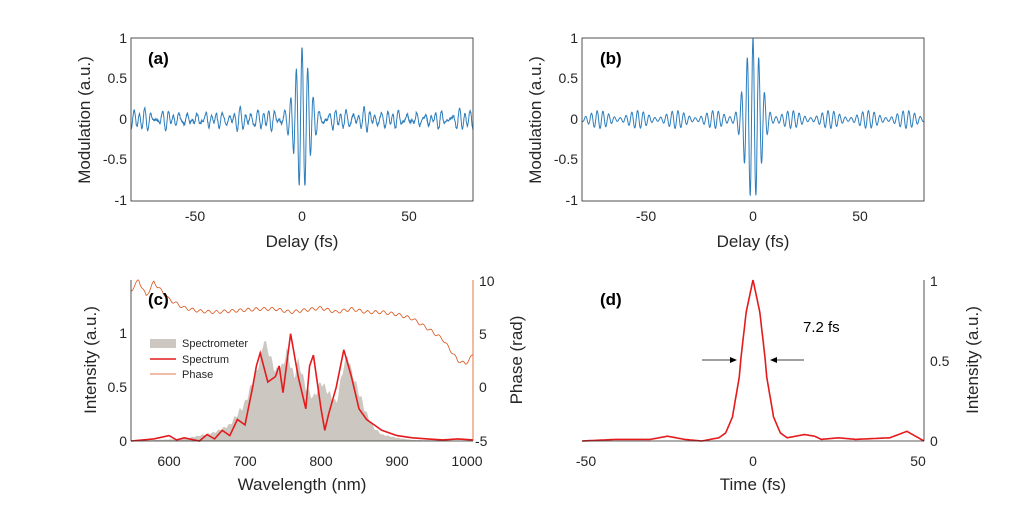  Describe the element at coordinates (302, 322) in the screenshot. I see `phase-line` at that location.